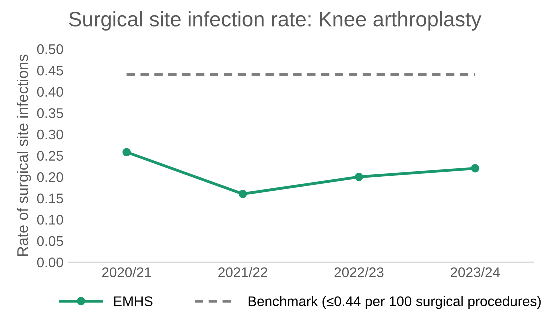 The width and height of the screenshot is (550, 328). Describe the element at coordinates (127, 272) in the screenshot. I see `x-tick-label: 2020/21` at that location.